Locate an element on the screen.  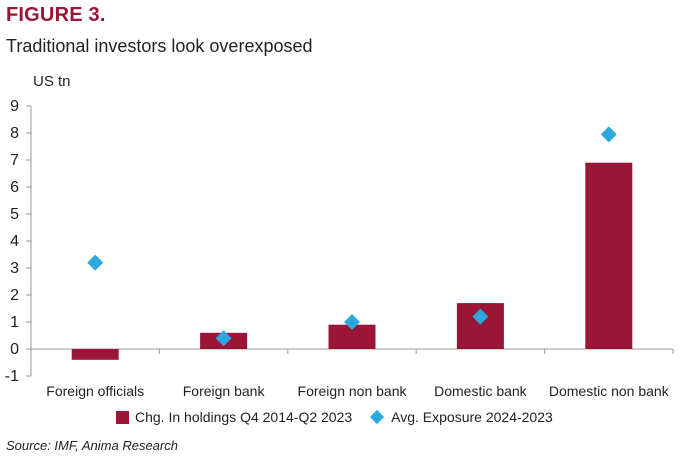
legend-label-exposure: Avg. Exposure 2024-2023 is located at coordinates (472, 417).